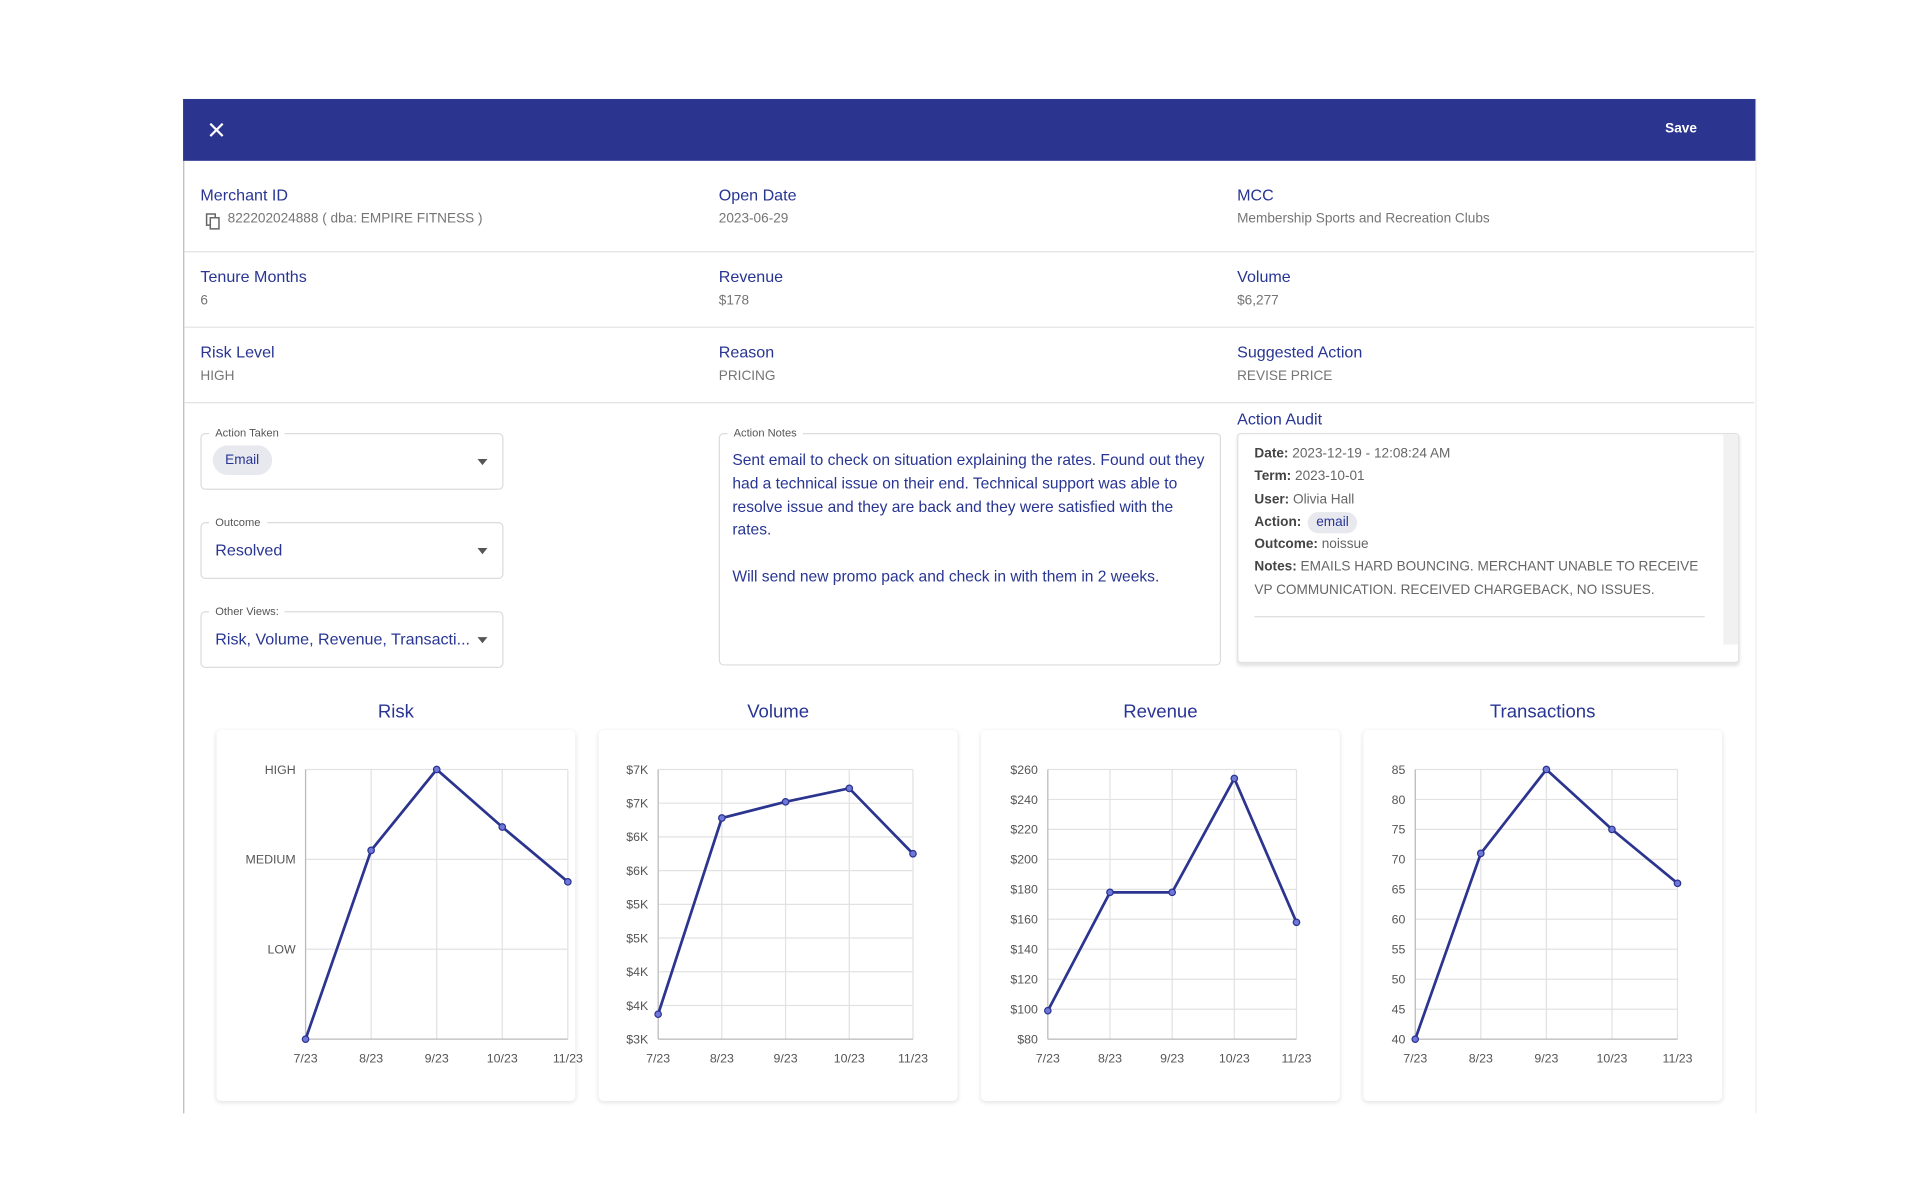  I want to click on audit-value: noissue, so click(1345, 544).